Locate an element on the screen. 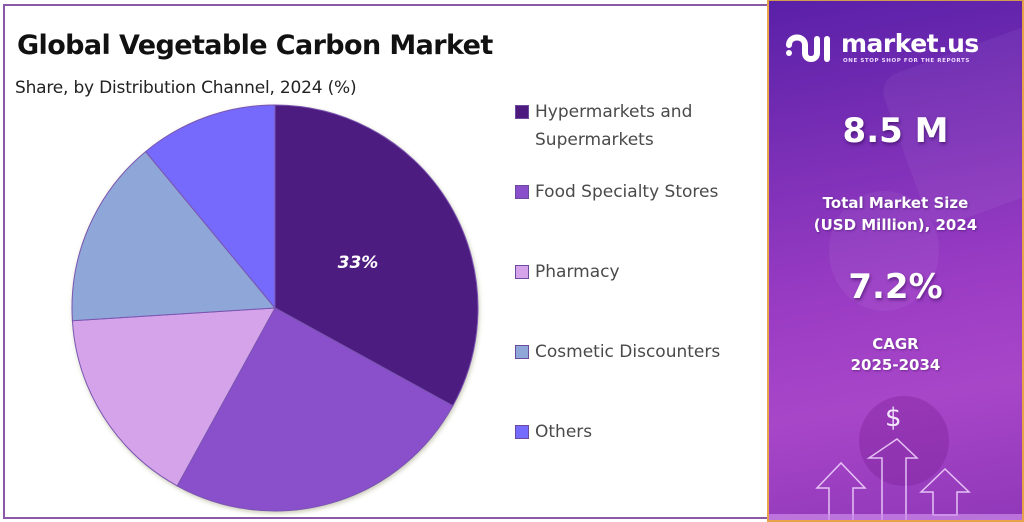  up-arrows-icon is located at coordinates (893, 479).